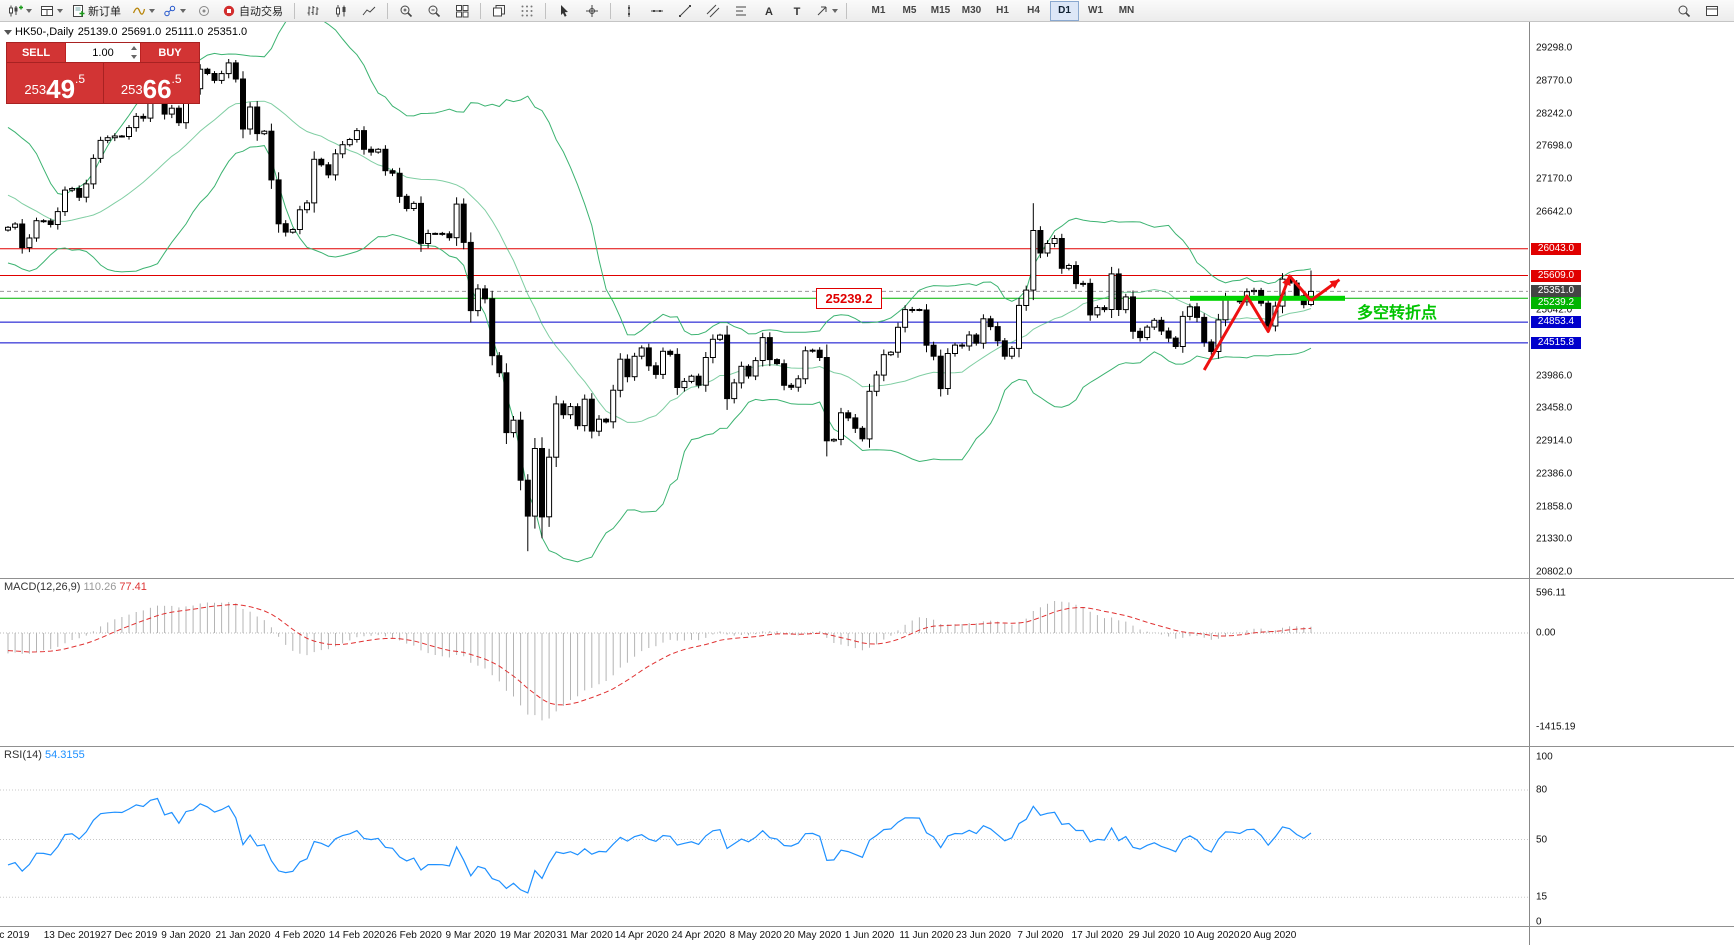 This screenshot has height=945, width=1734. I want to click on indicators-button, so click(143, 11).